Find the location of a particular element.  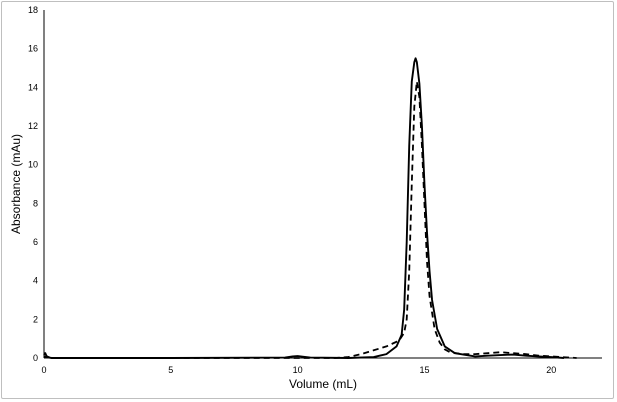

y-tick-label: 16 is located at coordinates (33, 49).